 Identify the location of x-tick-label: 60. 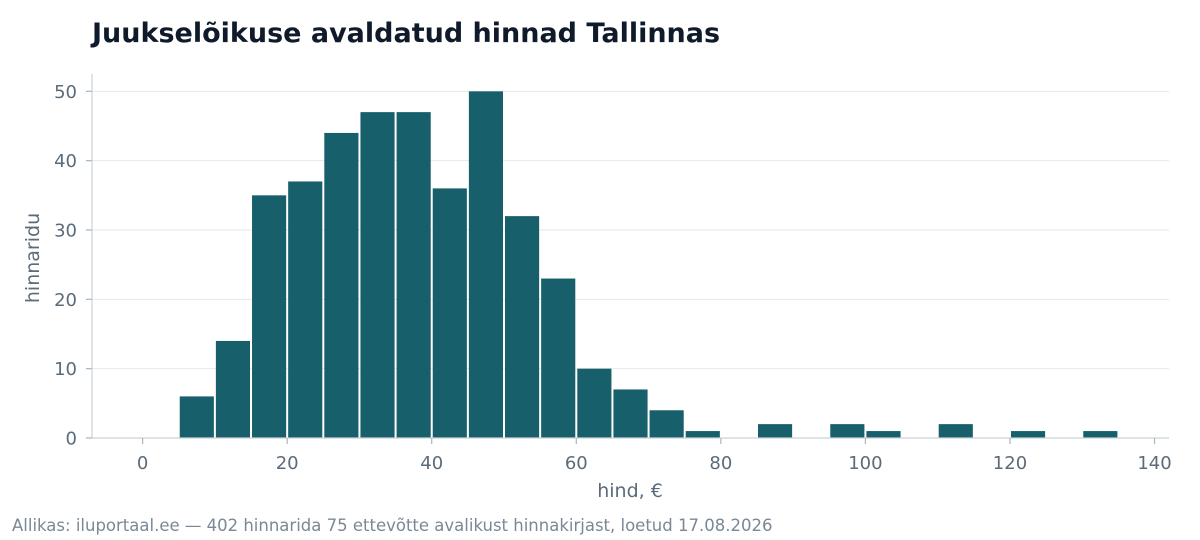
(576, 463).